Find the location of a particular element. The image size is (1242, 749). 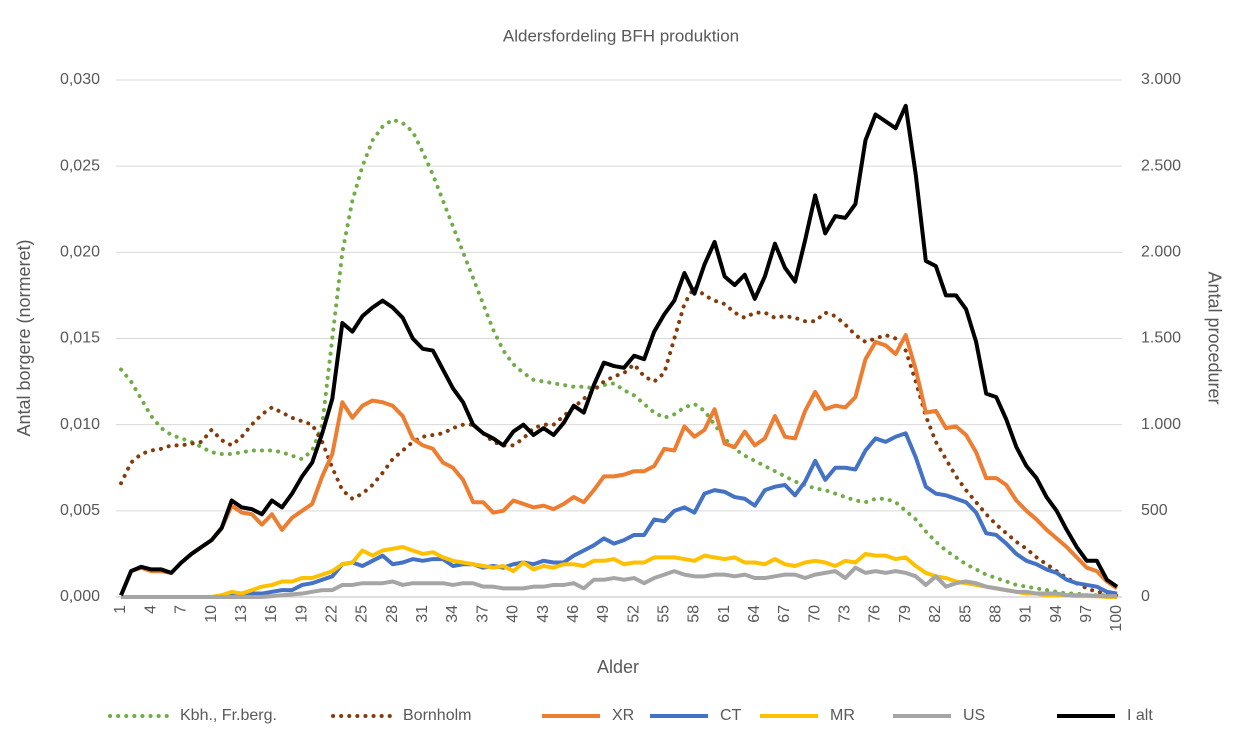

y-tick-label: 0,005 is located at coordinates (80, 510).